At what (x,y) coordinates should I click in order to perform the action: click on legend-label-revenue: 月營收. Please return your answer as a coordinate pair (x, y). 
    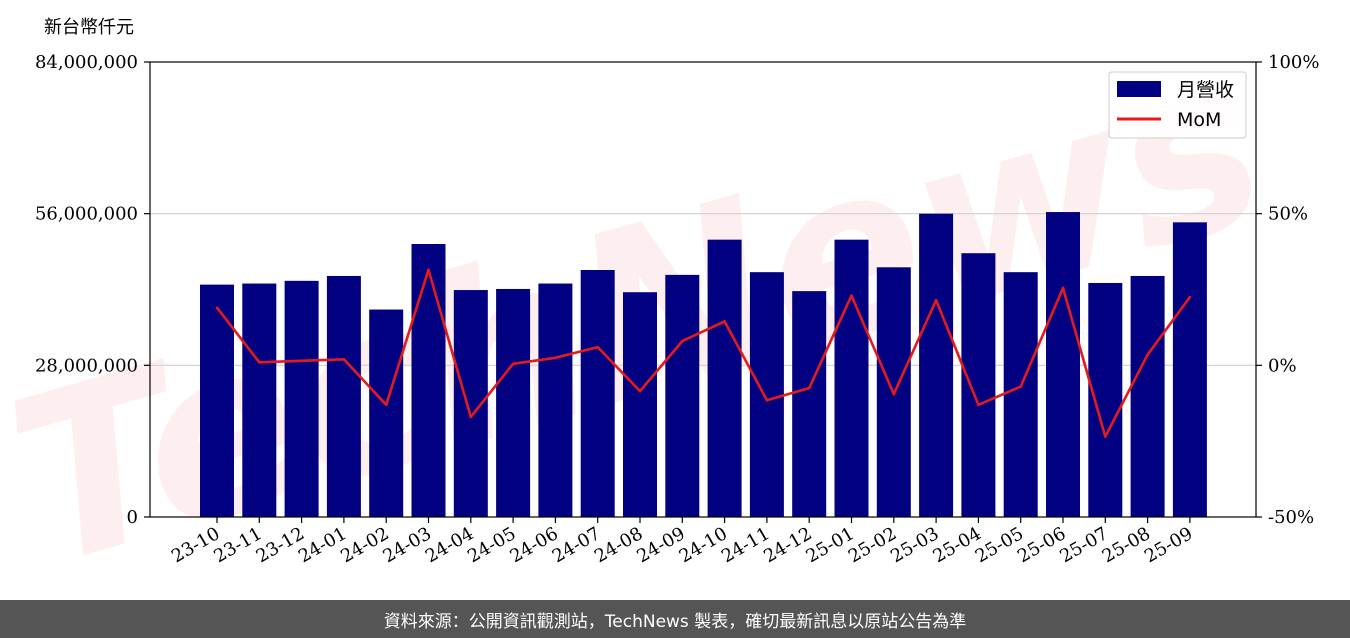
    Looking at the image, I should click on (1205, 90).